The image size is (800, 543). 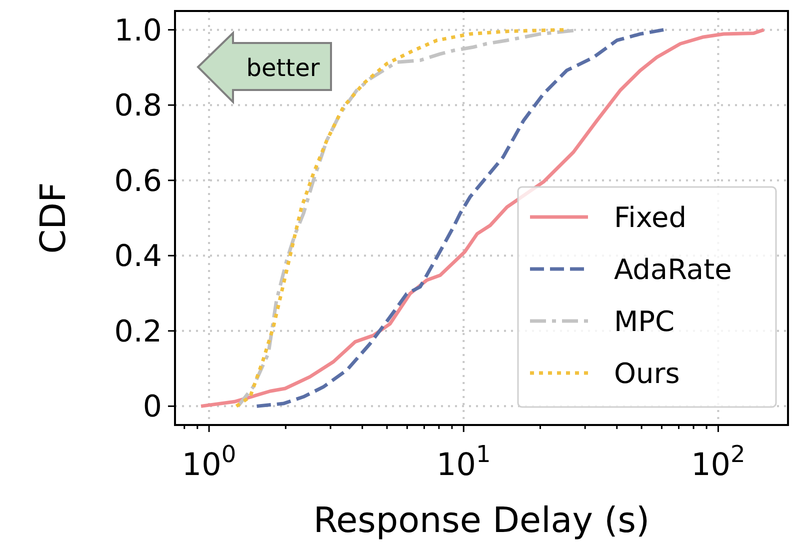 I want to click on x-axis-title: Response Delay (s), so click(x=481, y=521).